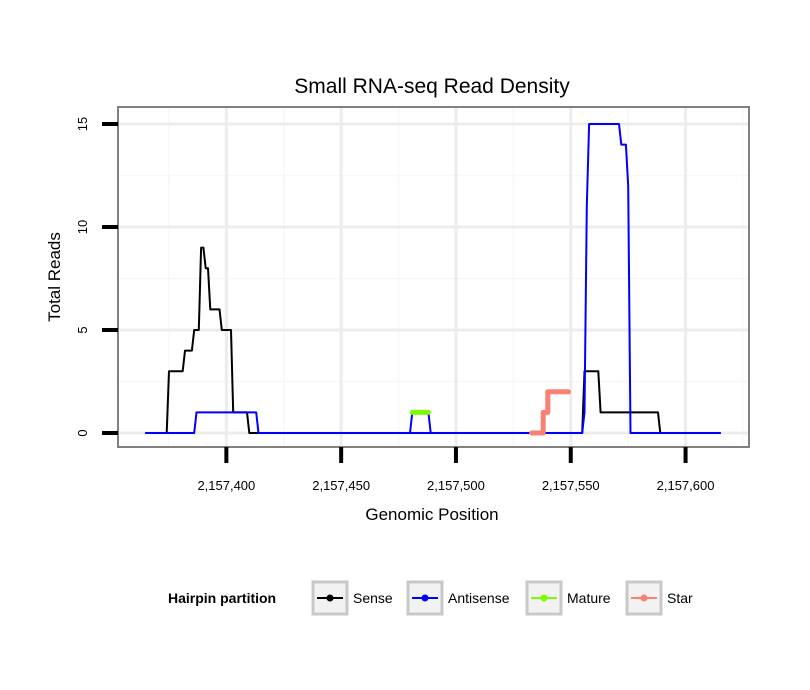 The height and width of the screenshot is (690, 810). What do you see at coordinates (82, 124) in the screenshot?
I see `y-tick-label: 15` at bounding box center [82, 124].